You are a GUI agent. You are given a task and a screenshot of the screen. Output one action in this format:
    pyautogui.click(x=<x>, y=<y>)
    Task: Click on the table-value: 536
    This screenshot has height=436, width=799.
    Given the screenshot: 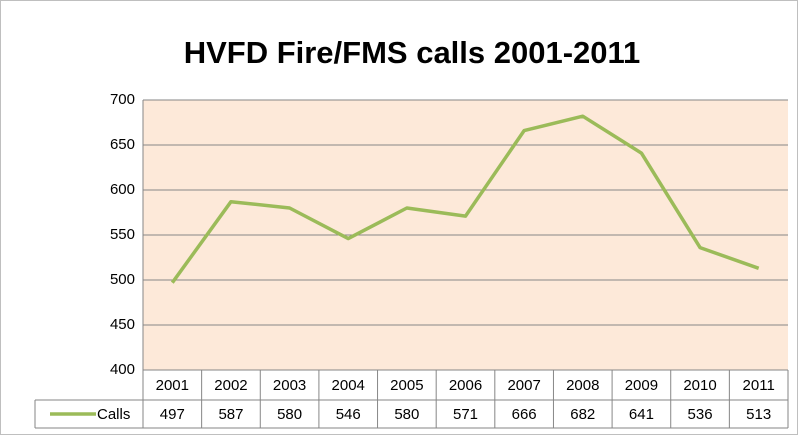 What is the action you would take?
    pyautogui.click(x=700, y=414)
    